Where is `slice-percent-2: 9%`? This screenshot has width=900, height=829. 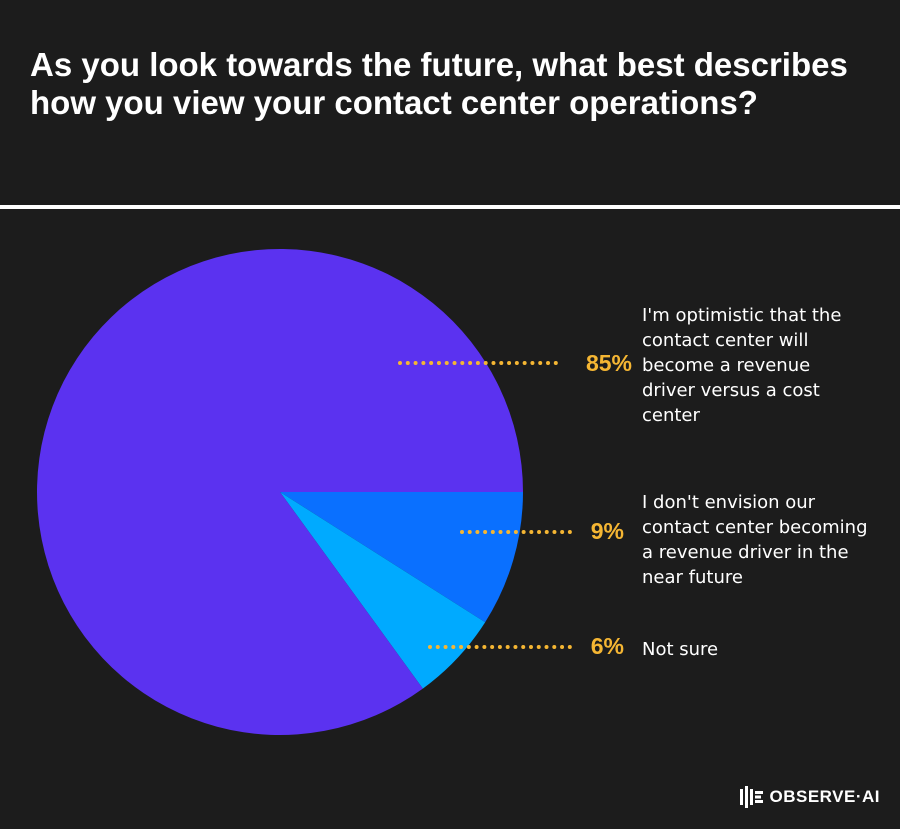
slice-percent-2: 9% is located at coordinates (607, 531).